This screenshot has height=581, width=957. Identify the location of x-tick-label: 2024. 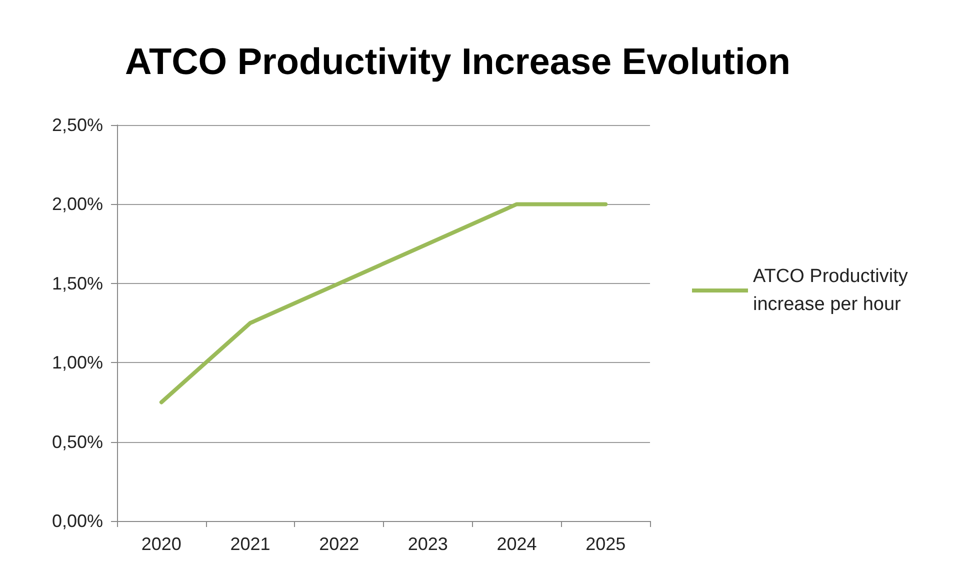
(516, 544).